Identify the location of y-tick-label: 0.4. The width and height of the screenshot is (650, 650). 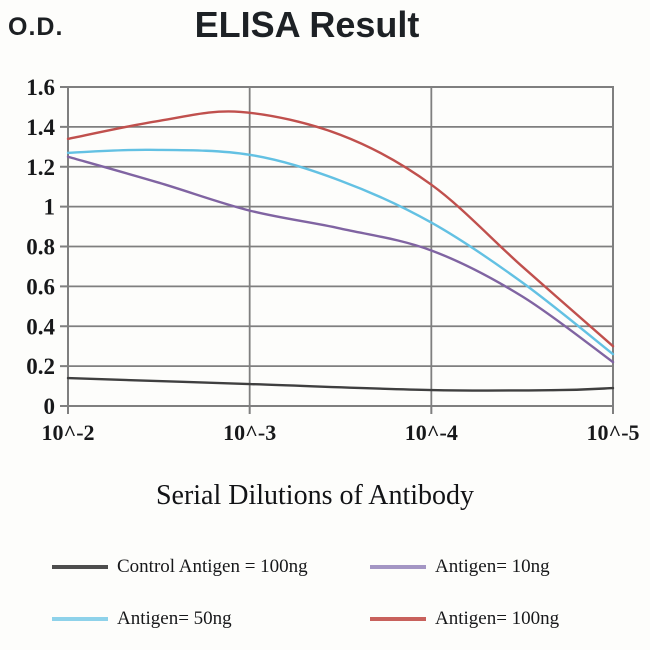
(40, 326).